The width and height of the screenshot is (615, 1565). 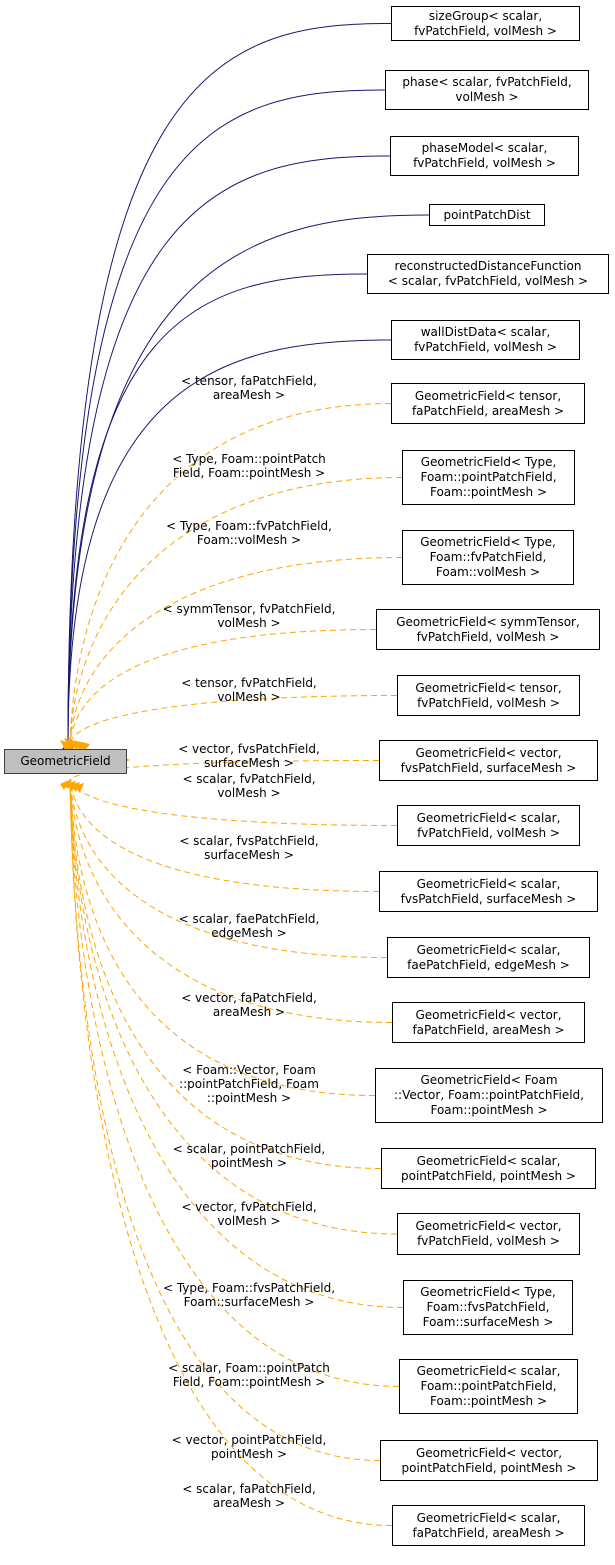 I want to click on edge-label-9: < symmTensor, fvPatchField, volMesh >, so click(x=249, y=616).